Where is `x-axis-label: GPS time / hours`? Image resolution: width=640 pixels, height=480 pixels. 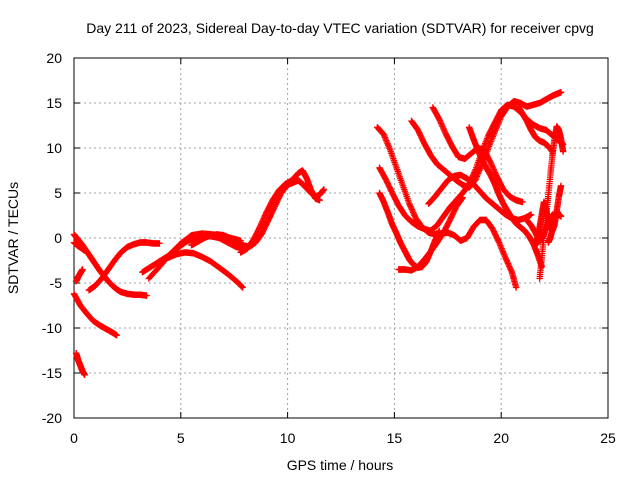
x-axis-label: GPS time / hours is located at coordinates (340, 465).